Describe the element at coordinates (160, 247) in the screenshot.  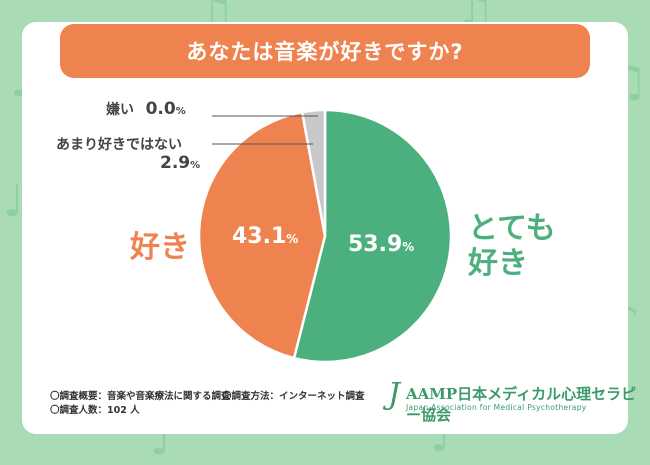
I see `category-label-like: 好き` at that location.